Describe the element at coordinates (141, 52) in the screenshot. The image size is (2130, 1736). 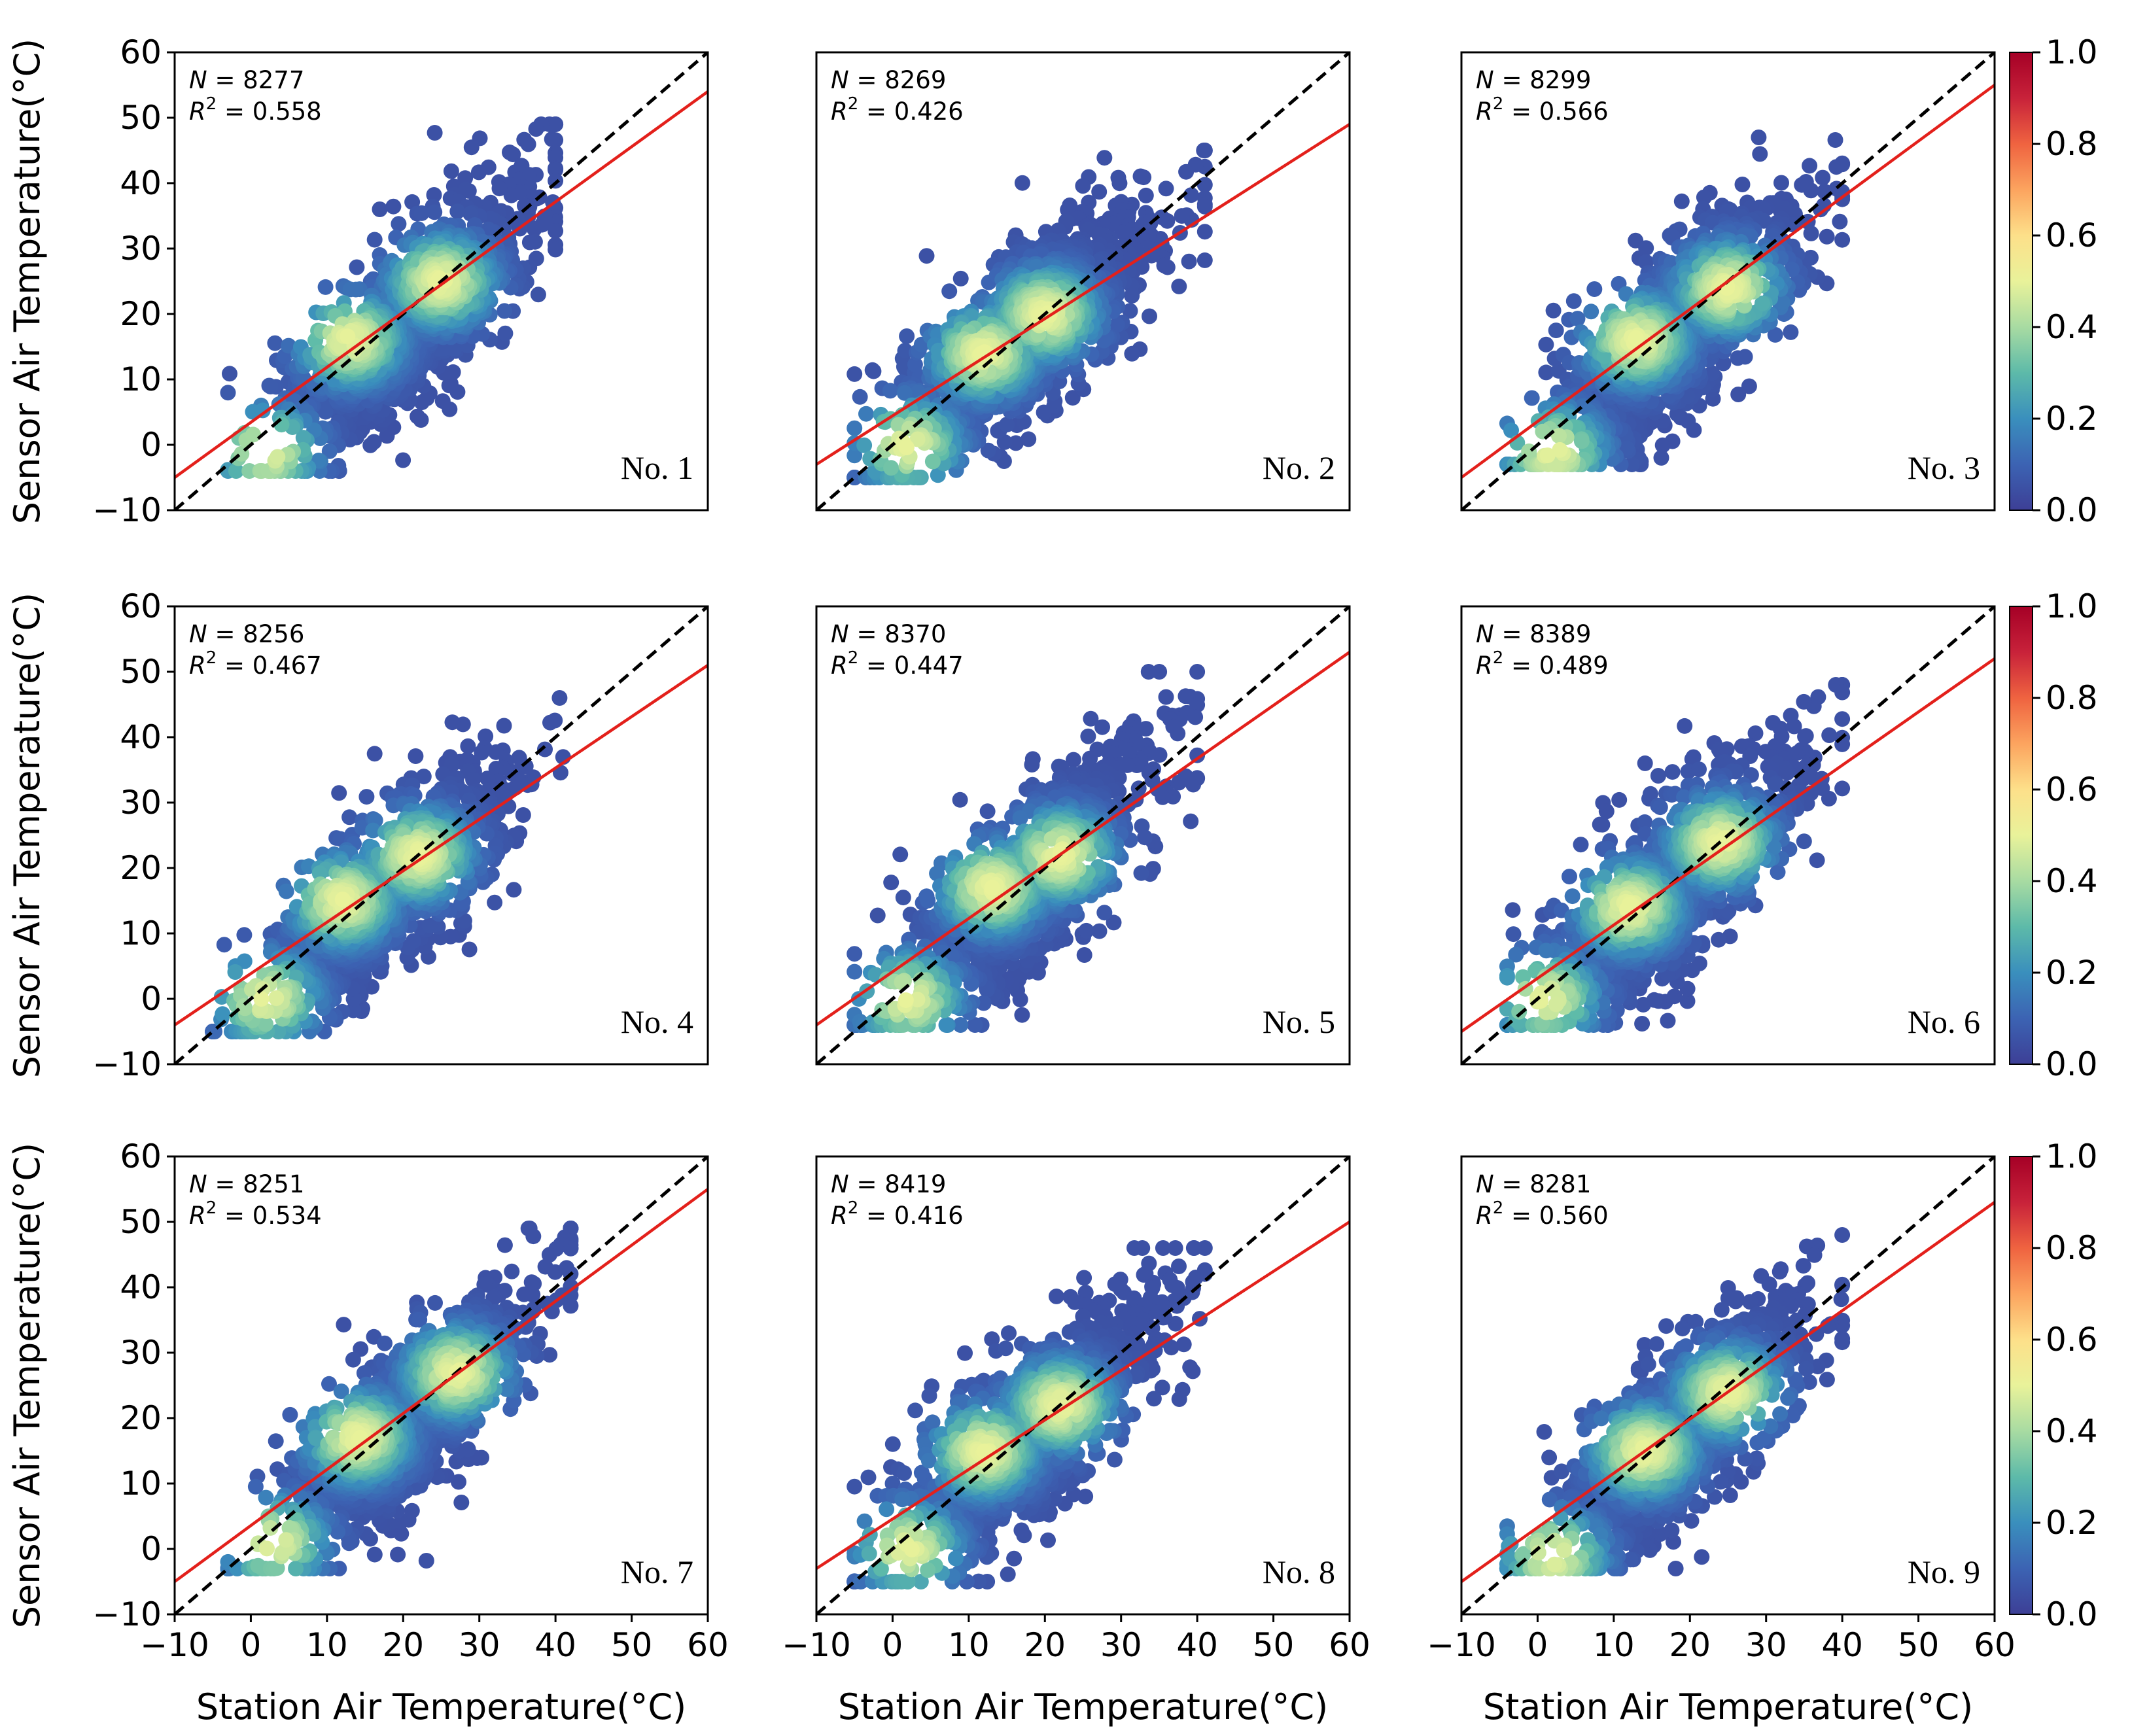
I see `y-tick-label: 60` at that location.